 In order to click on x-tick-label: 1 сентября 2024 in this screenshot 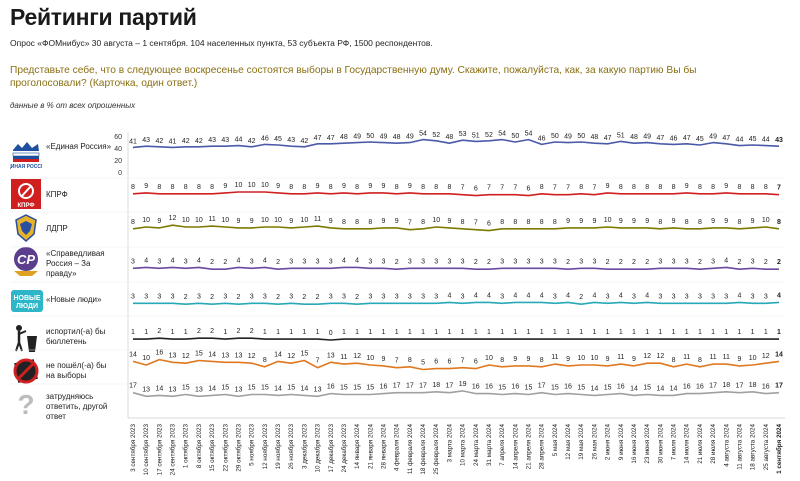, I will do `click(779, 449)`.